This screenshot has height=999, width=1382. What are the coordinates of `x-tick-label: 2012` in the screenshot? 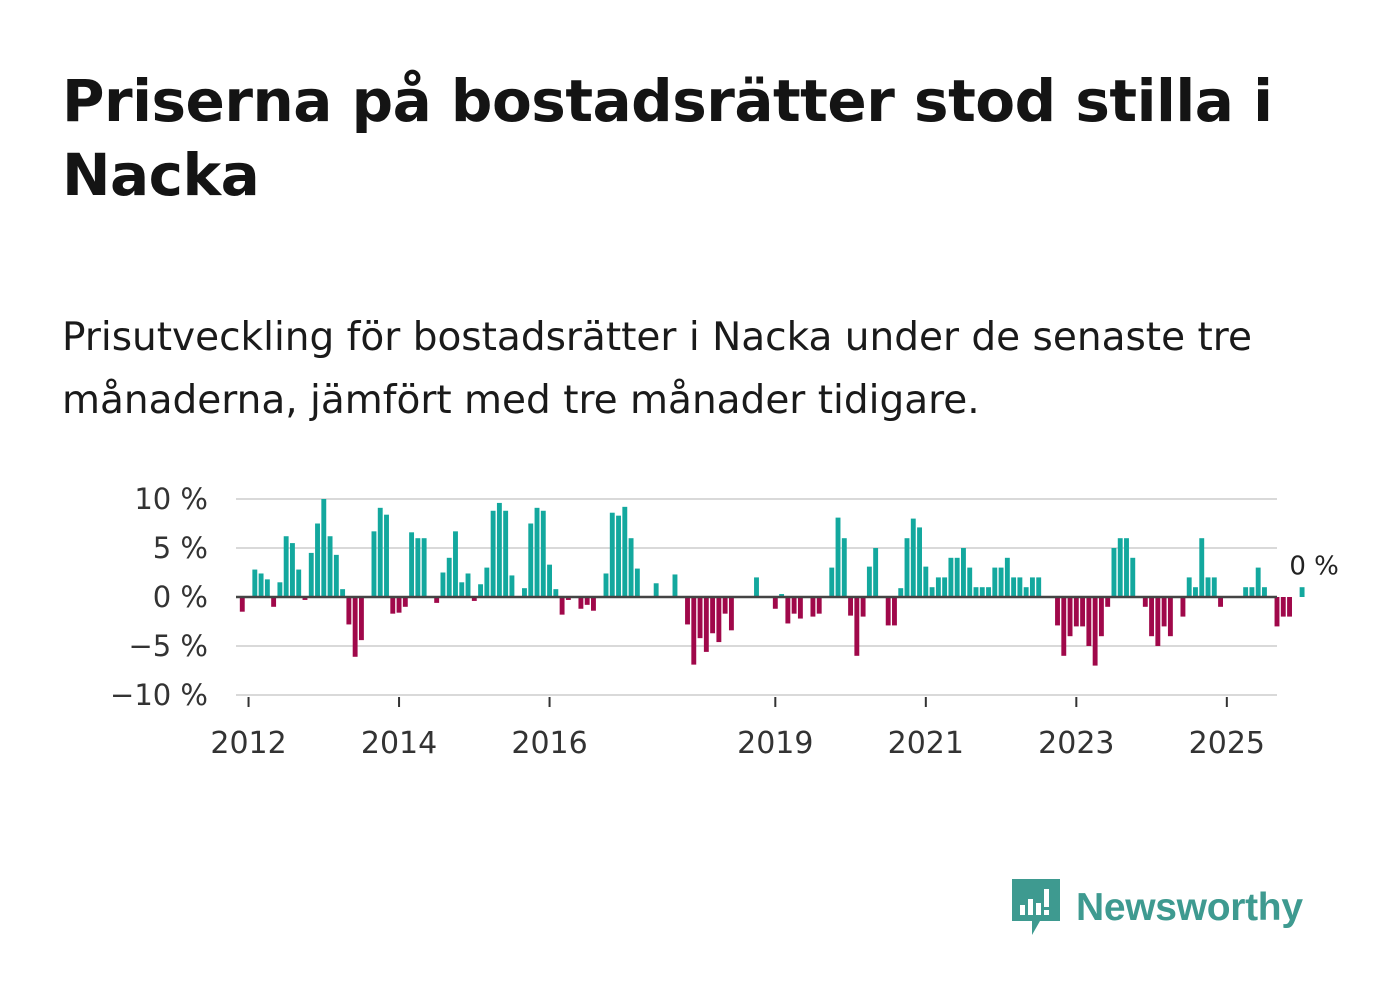 It's located at (248, 743).